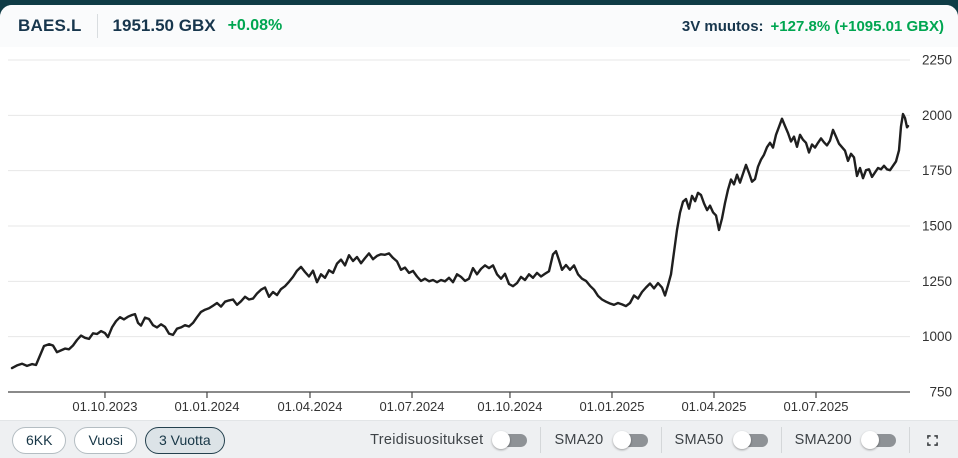  What do you see at coordinates (857, 26) in the screenshot?
I see `period-change-value: +127.8% (+1095.01 GBX)` at bounding box center [857, 26].